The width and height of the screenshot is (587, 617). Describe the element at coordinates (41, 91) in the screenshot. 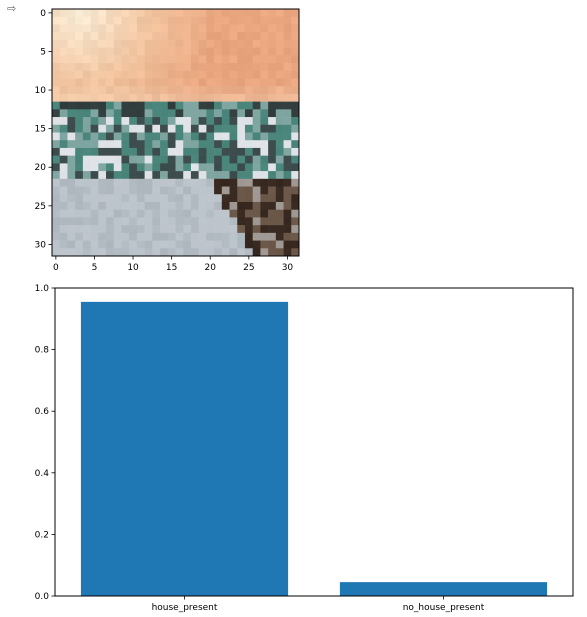

I see `image-y-tick-label: 10` at that location.